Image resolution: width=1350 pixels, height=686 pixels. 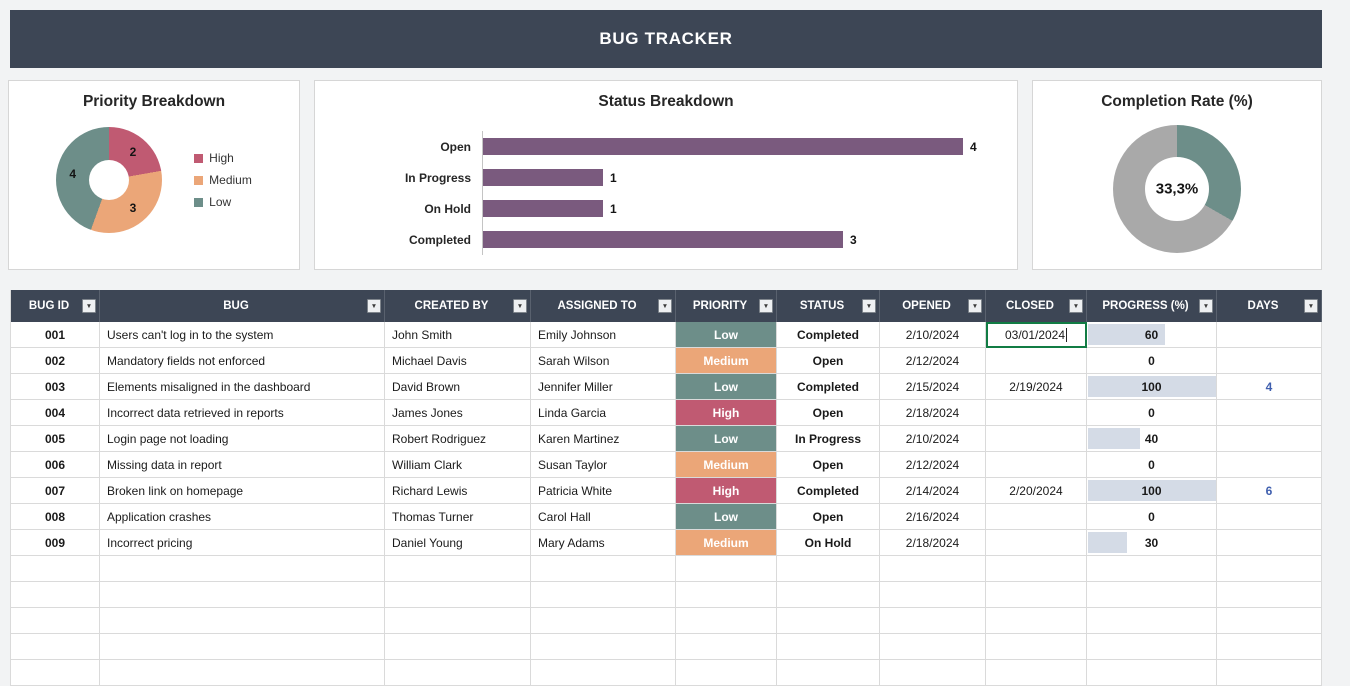 What do you see at coordinates (55, 543) in the screenshot?
I see `cell-bug-id: 009` at bounding box center [55, 543].